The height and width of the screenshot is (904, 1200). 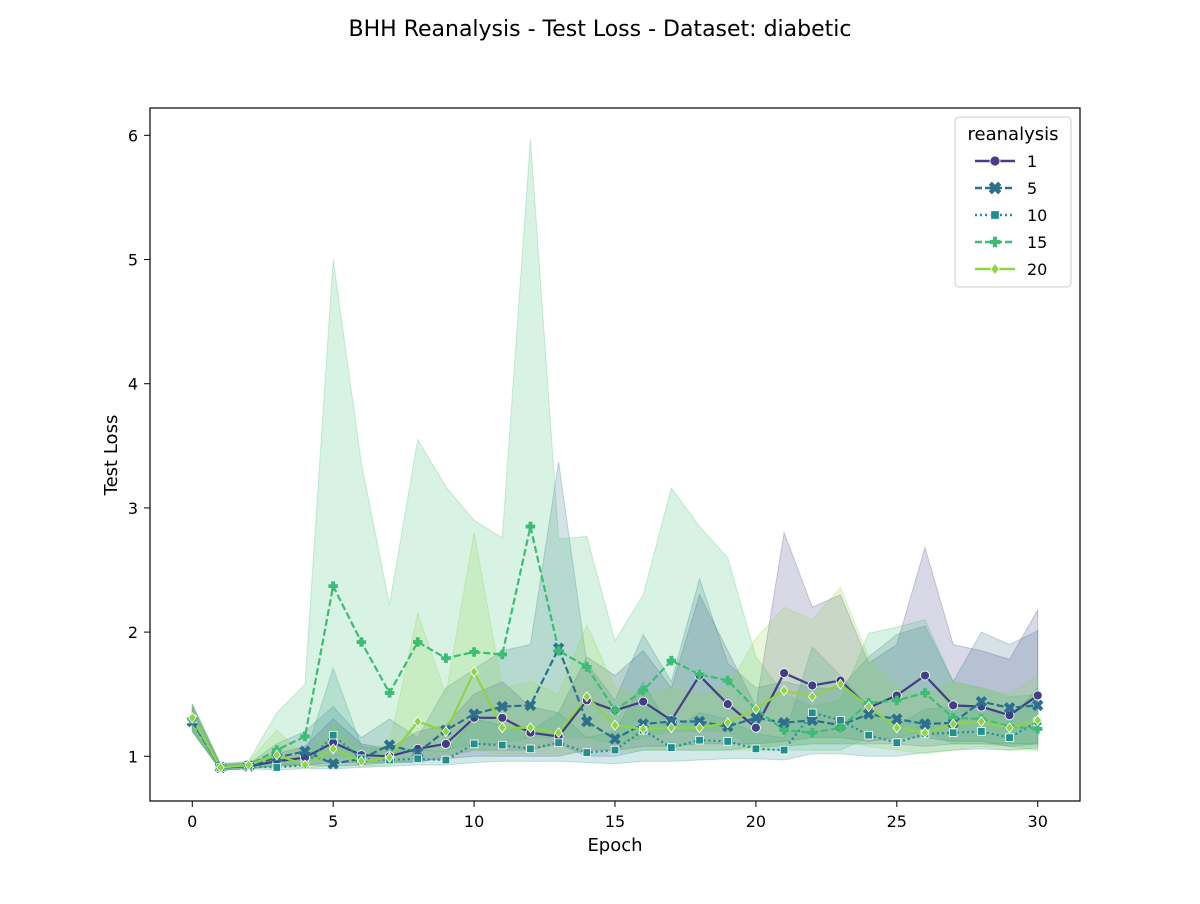 I want to click on y-tick-label: 4, so click(x=133, y=384).